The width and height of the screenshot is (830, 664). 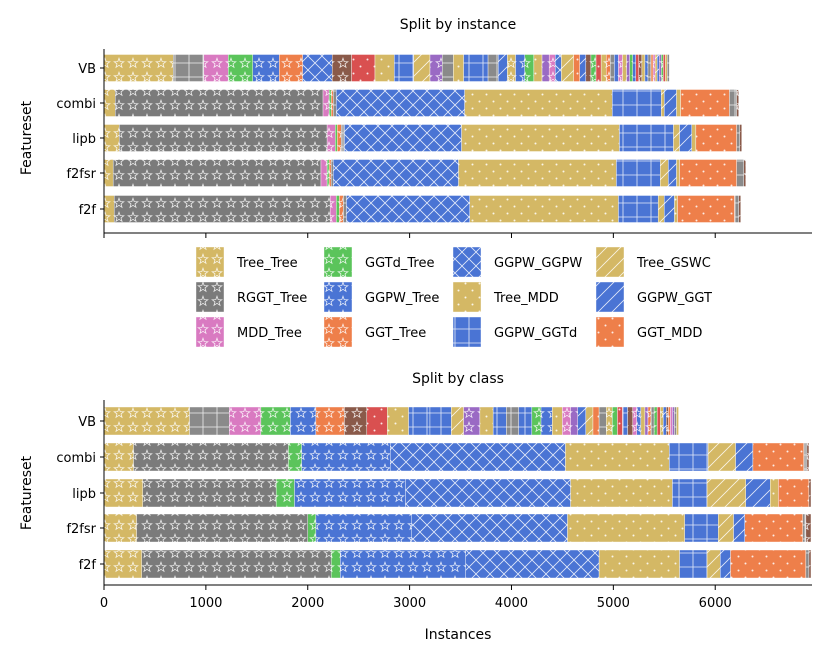 What do you see at coordinates (808, 457) in the screenshot?
I see `bar-segment-combi-misc_brown` at bounding box center [808, 457].